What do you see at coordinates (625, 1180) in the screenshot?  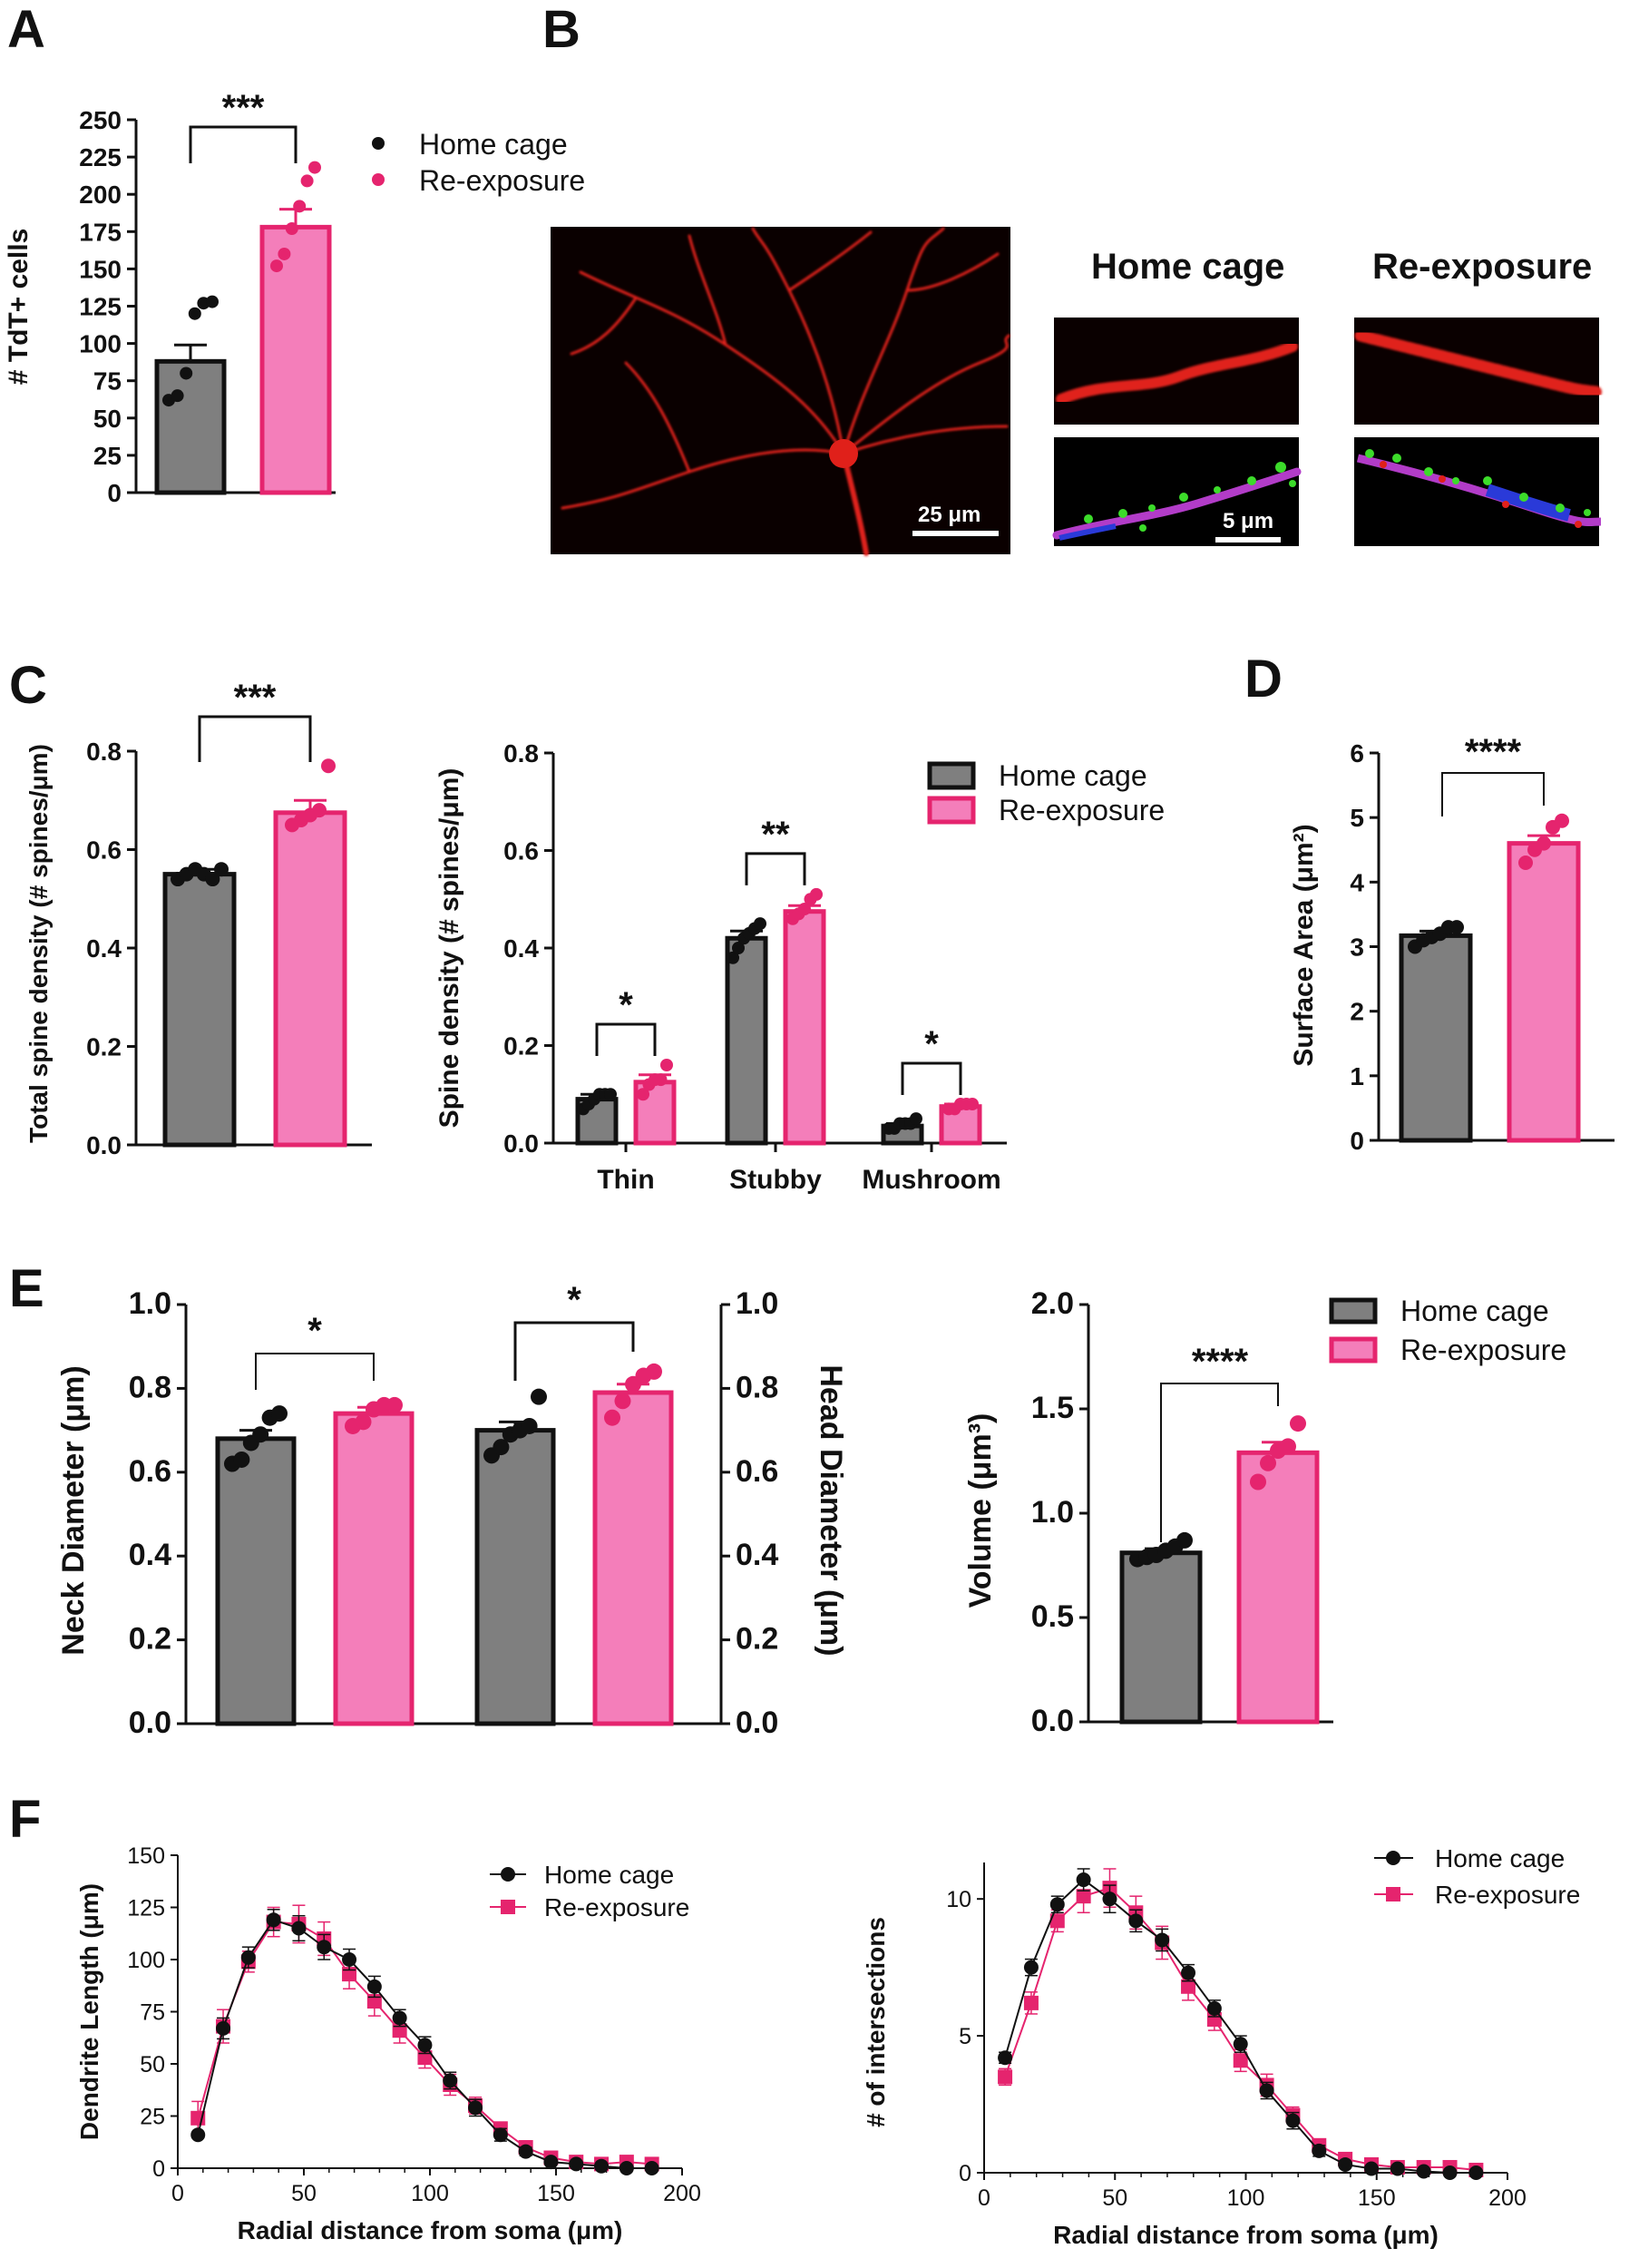 I see `x-category-label: Thin` at bounding box center [625, 1180].